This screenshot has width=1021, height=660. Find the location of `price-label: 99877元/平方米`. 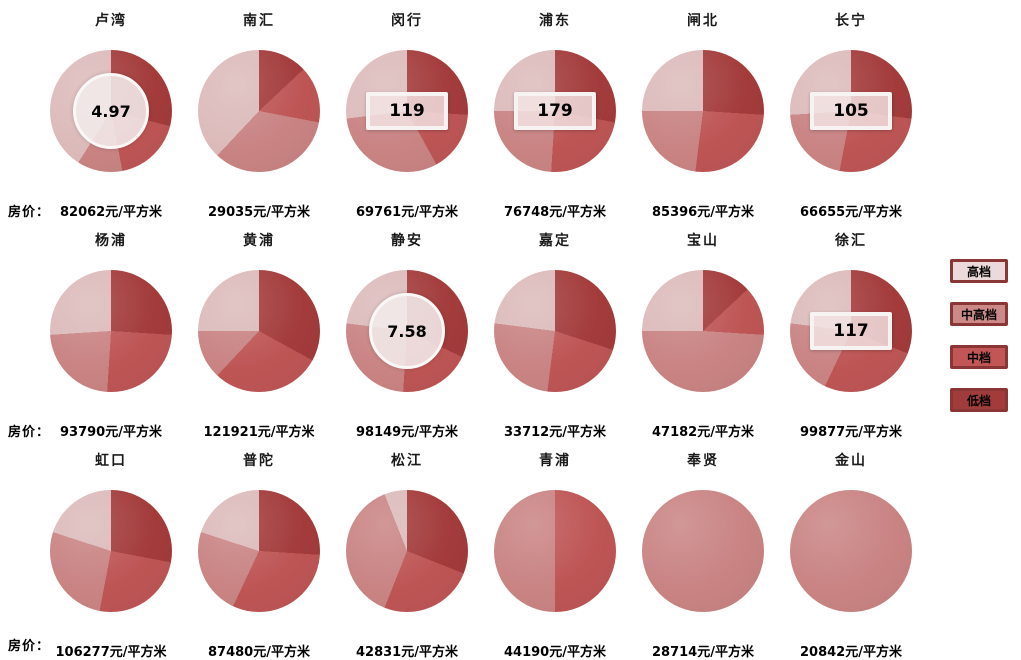

price-label: 99877元/平方米 is located at coordinates (851, 432).